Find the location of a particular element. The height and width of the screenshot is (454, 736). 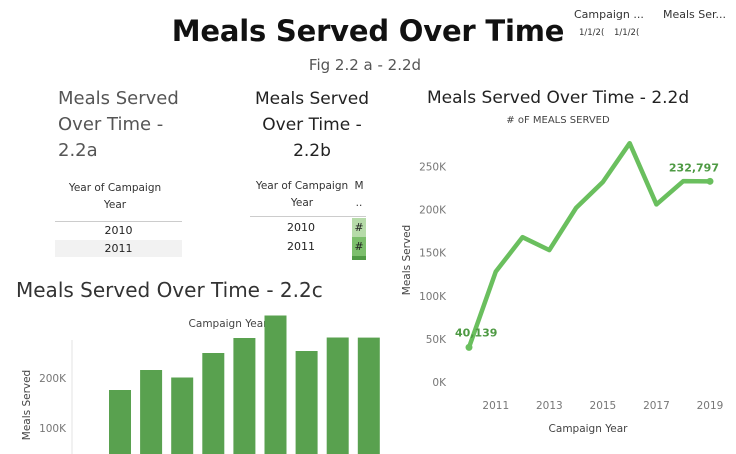

line-chart-y-tick: 100K is located at coordinates (433, 297).